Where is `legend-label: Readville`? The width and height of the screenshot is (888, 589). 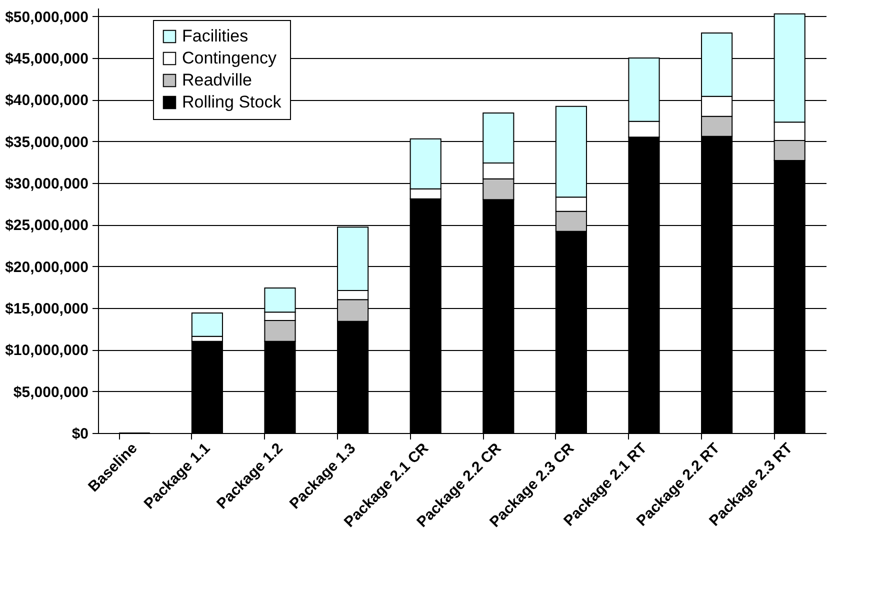
legend-label: Readville is located at coordinates (217, 80).